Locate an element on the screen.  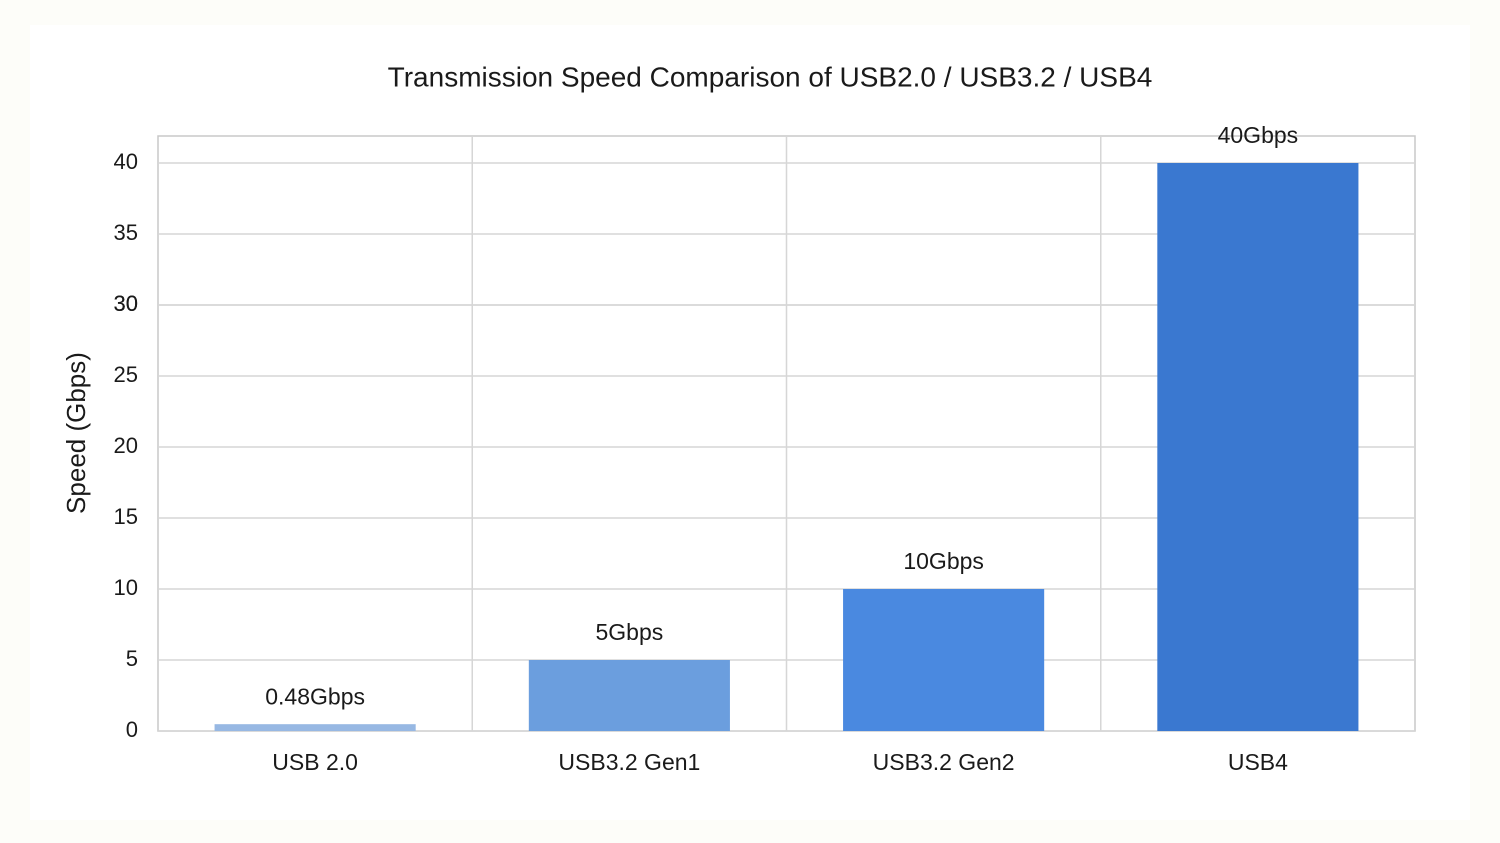
y-tick-label: 25 is located at coordinates (126, 374).